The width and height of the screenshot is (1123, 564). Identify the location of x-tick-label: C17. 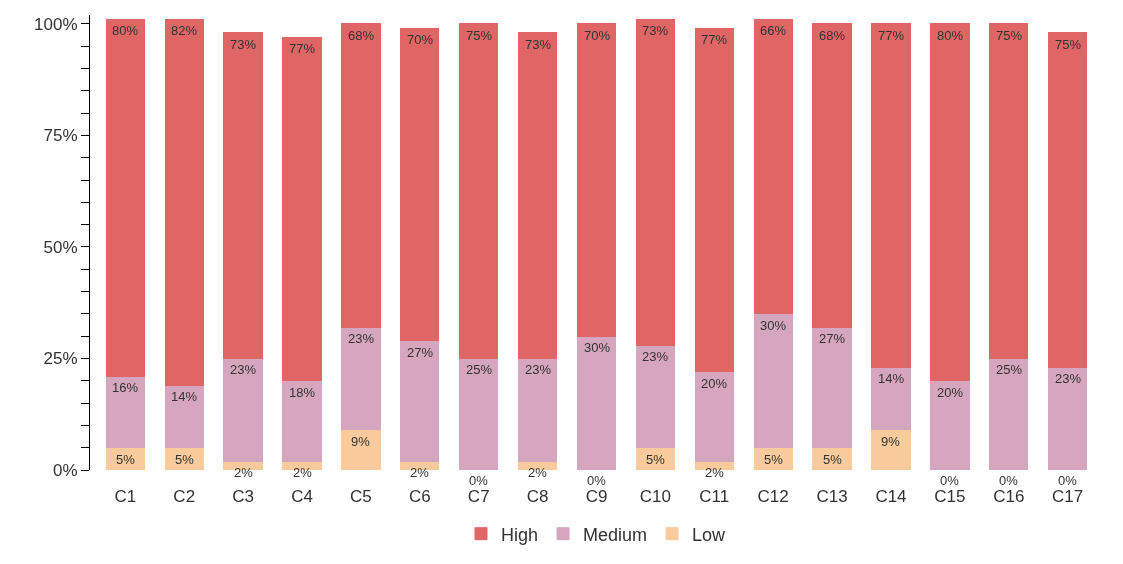
(1068, 496).